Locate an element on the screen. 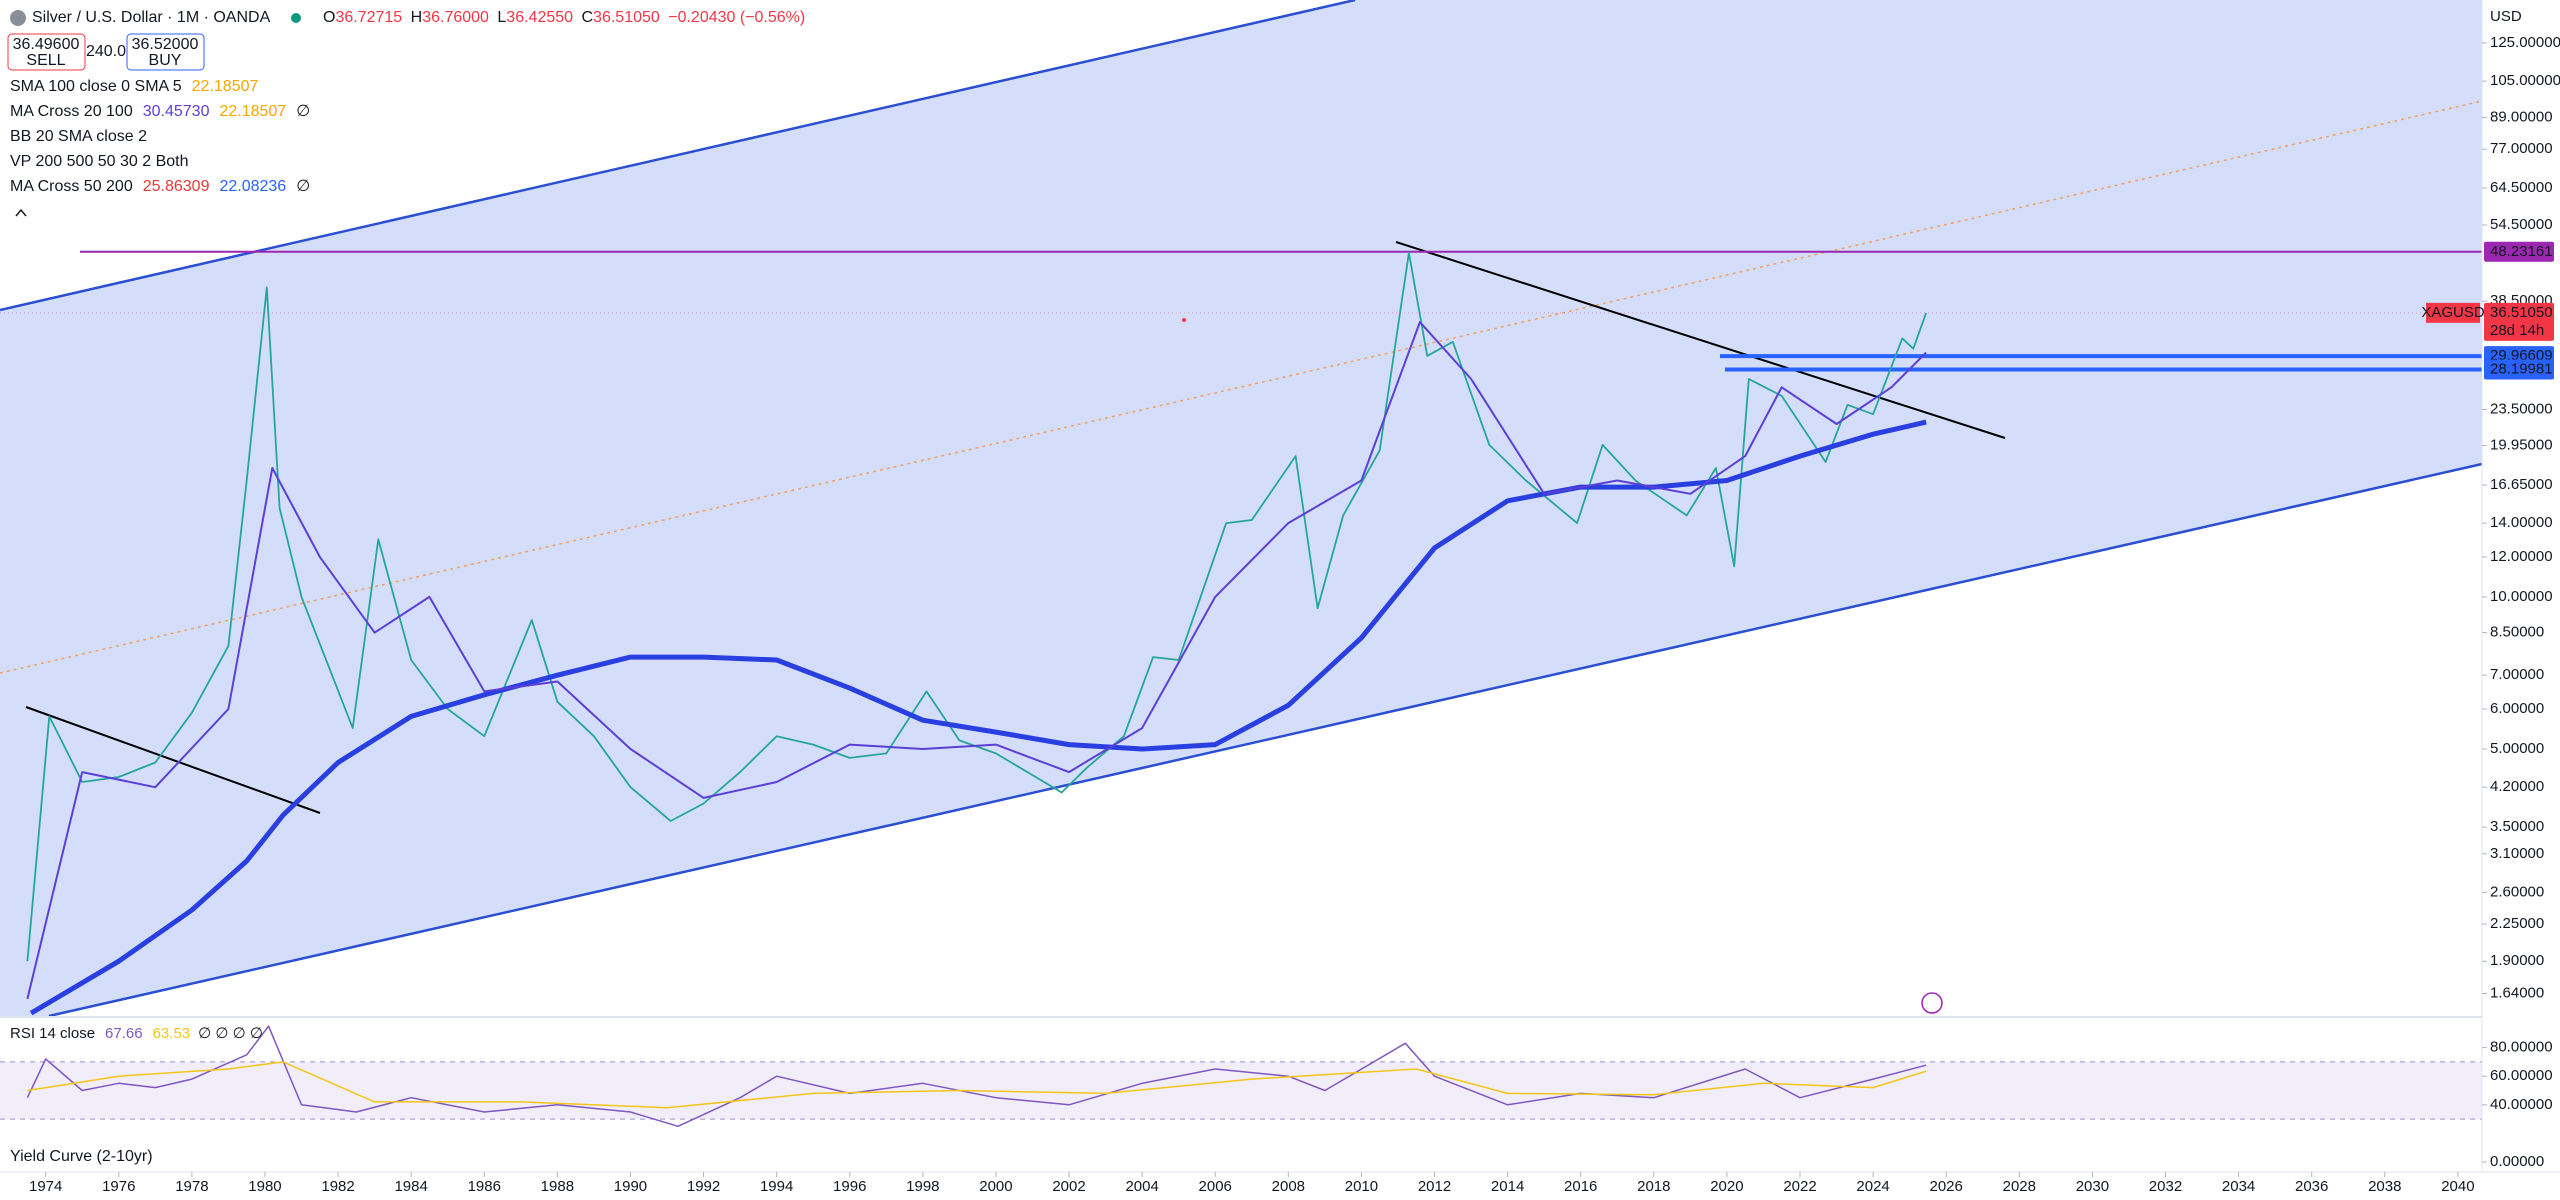 The height and width of the screenshot is (1200, 2560). sell-button is located at coordinates (46, 52).